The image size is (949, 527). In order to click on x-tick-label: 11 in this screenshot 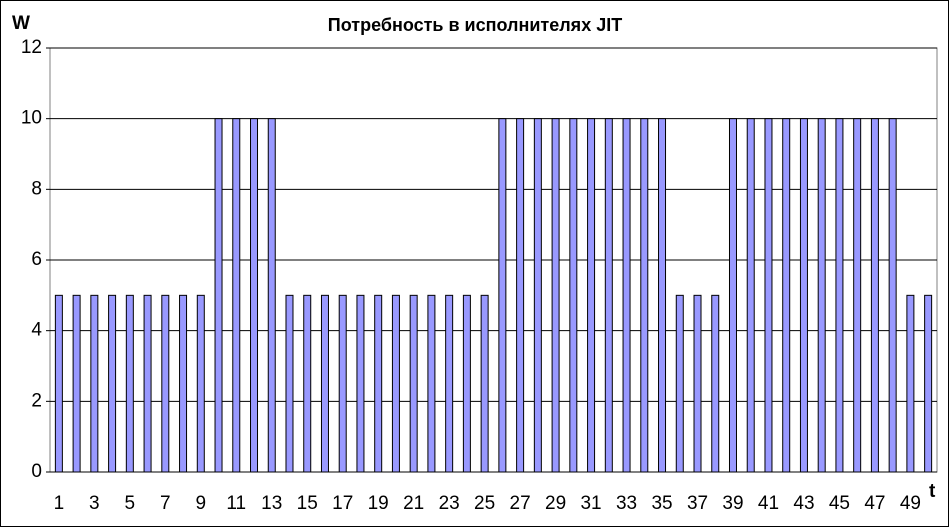, I will do `click(236, 503)`.